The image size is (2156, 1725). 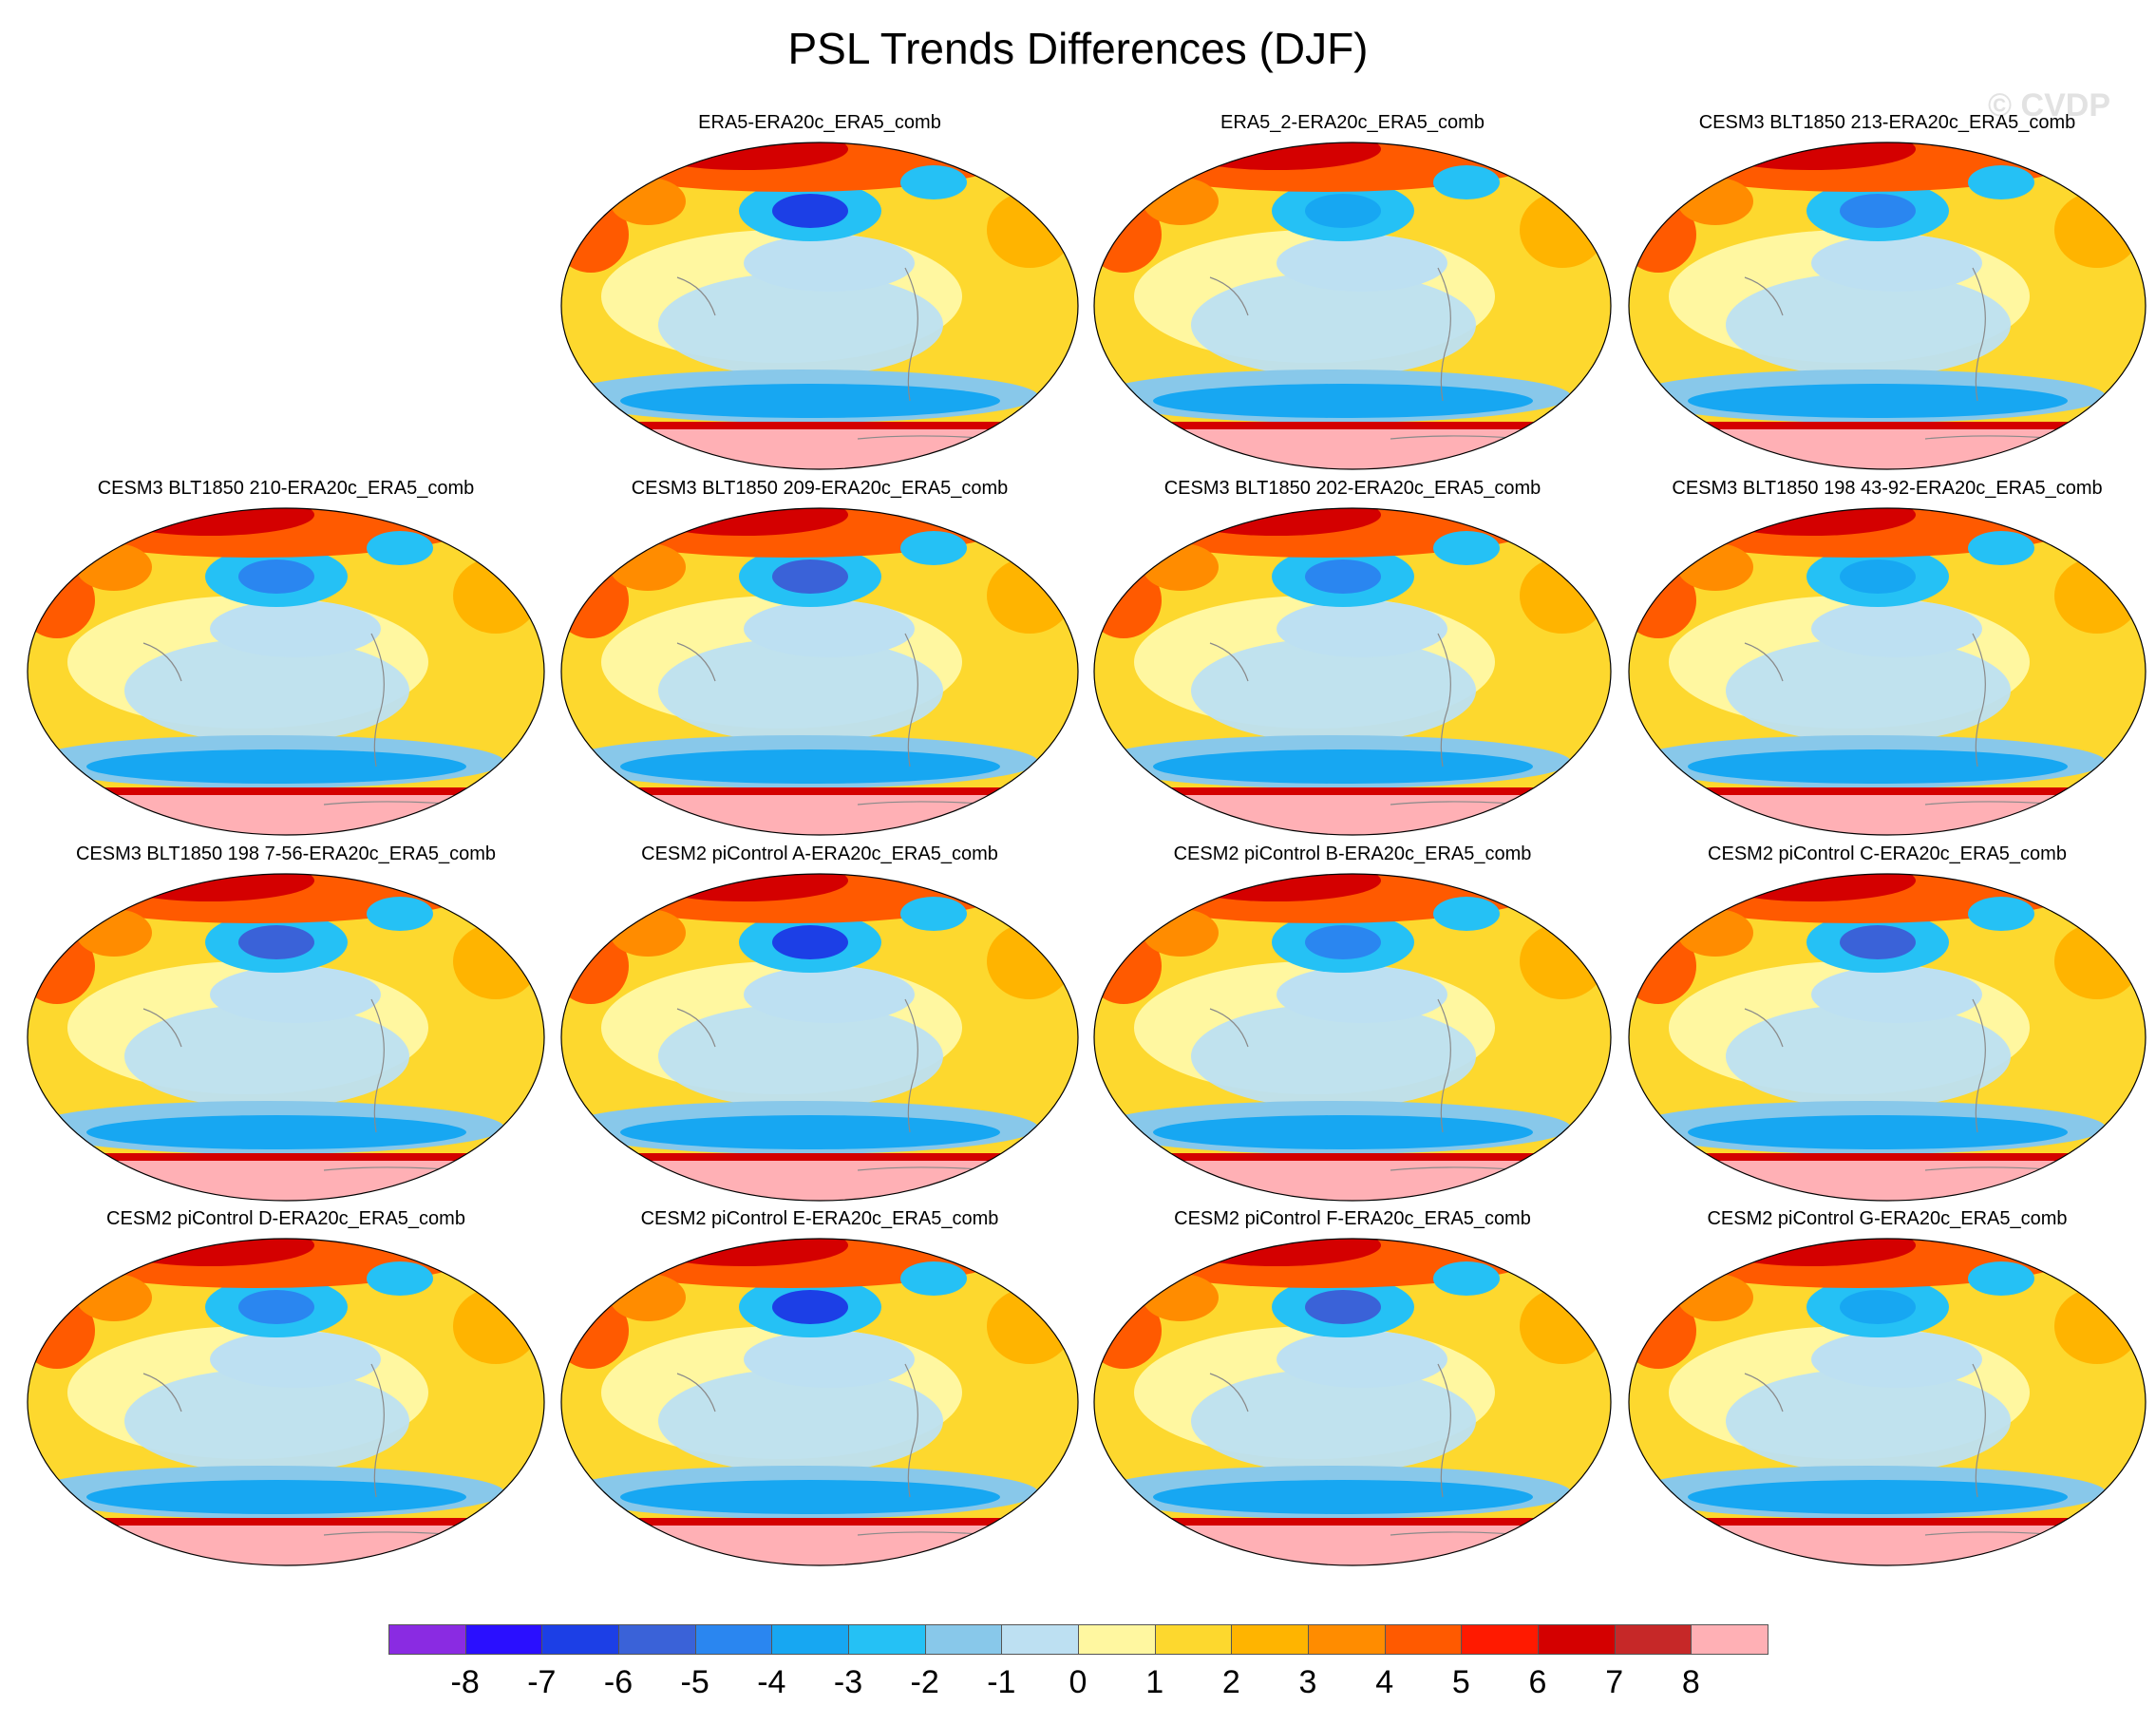 I want to click on panel-title: CESM3 BLT1850 209-ERA20c_ERA5_comb, so click(x=820, y=488).